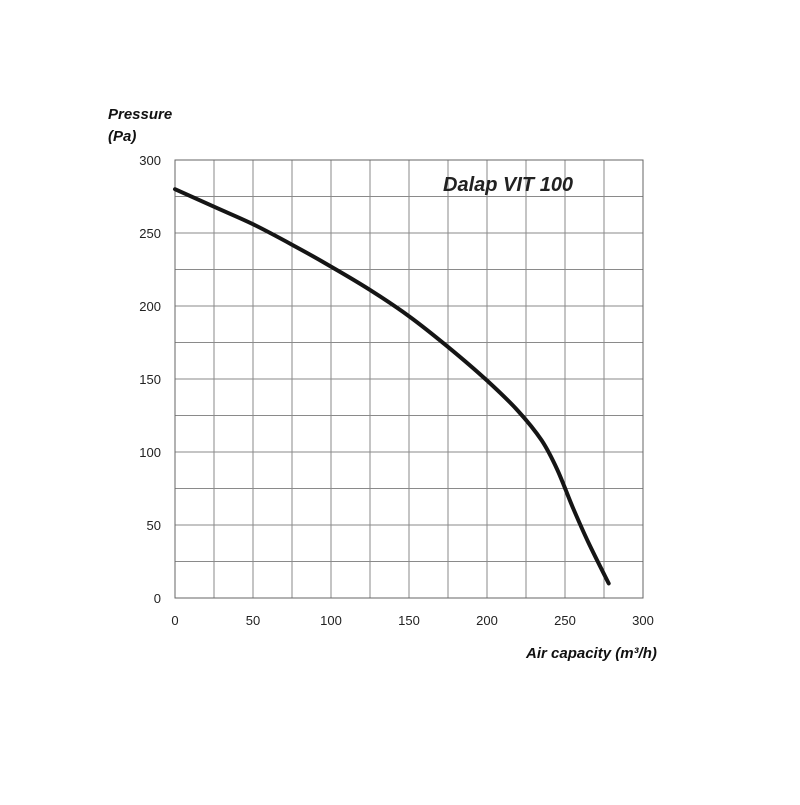  I want to click on y-tick-label: 200, so click(150, 306).